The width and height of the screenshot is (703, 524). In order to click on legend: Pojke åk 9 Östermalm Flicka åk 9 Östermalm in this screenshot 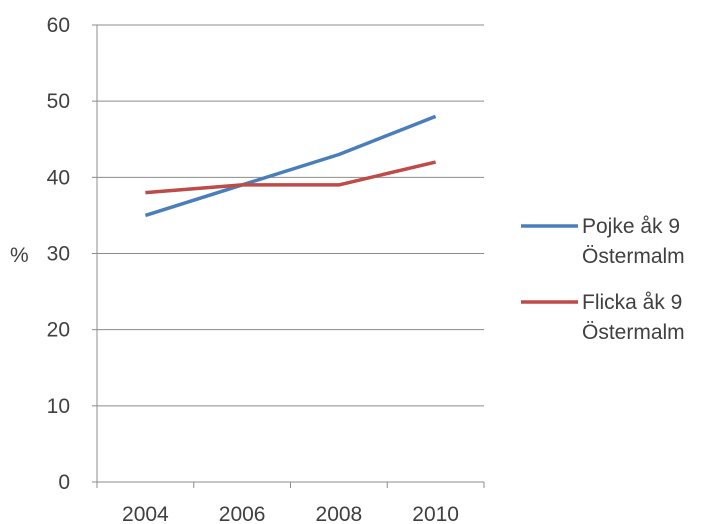, I will do `click(603, 279)`.